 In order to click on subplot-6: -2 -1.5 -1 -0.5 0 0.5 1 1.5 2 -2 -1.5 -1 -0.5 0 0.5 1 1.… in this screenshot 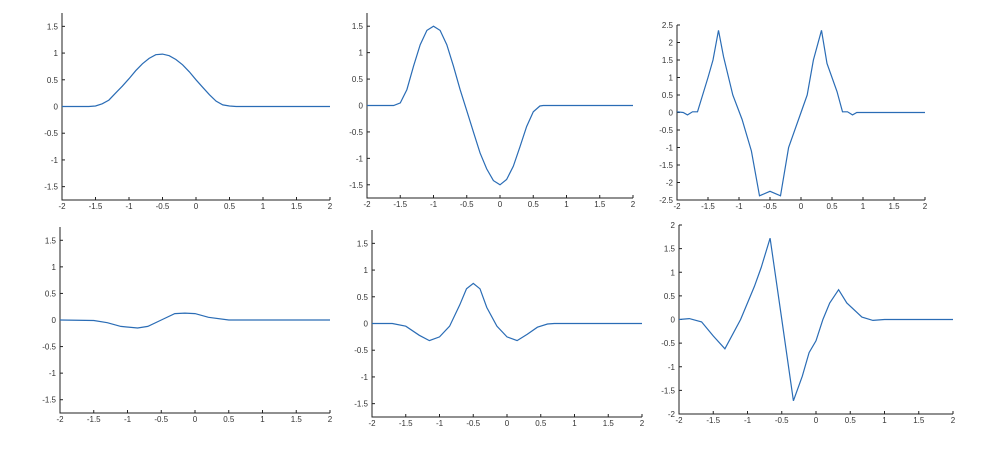, I will do `click(808, 323)`.